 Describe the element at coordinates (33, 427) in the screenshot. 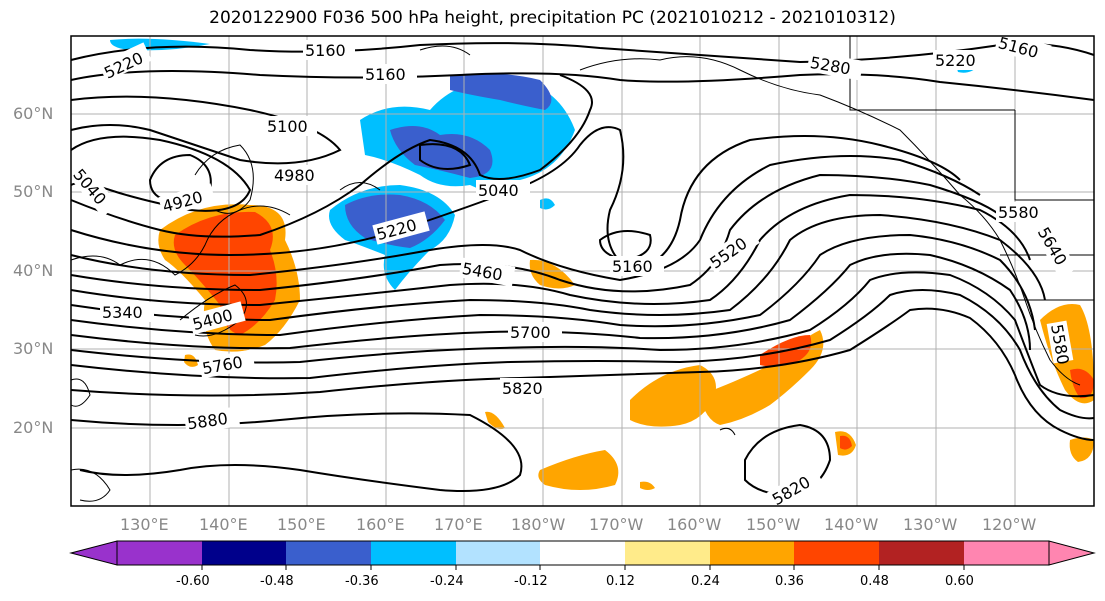

I see `lat-label-20n: 20°N` at that location.